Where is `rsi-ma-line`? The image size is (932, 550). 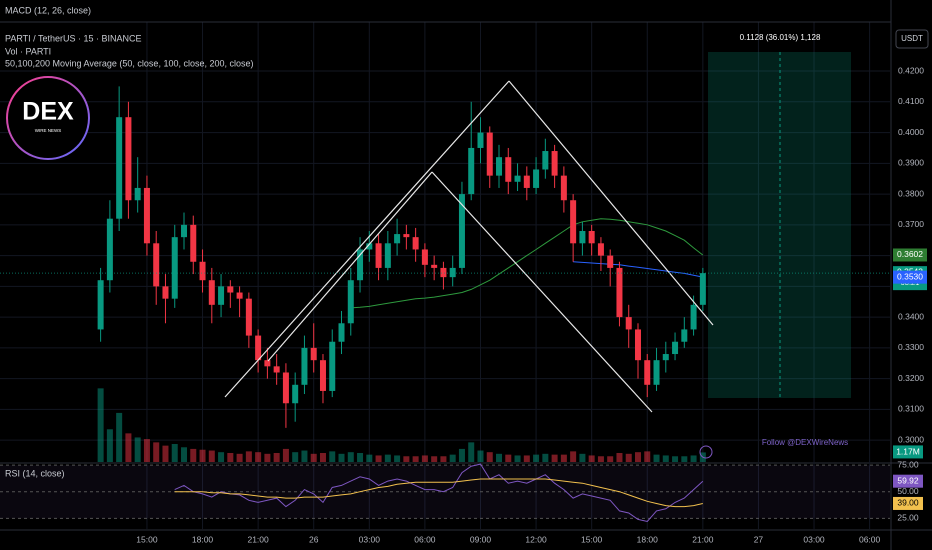
rsi-ma-line is located at coordinates (438, 493).